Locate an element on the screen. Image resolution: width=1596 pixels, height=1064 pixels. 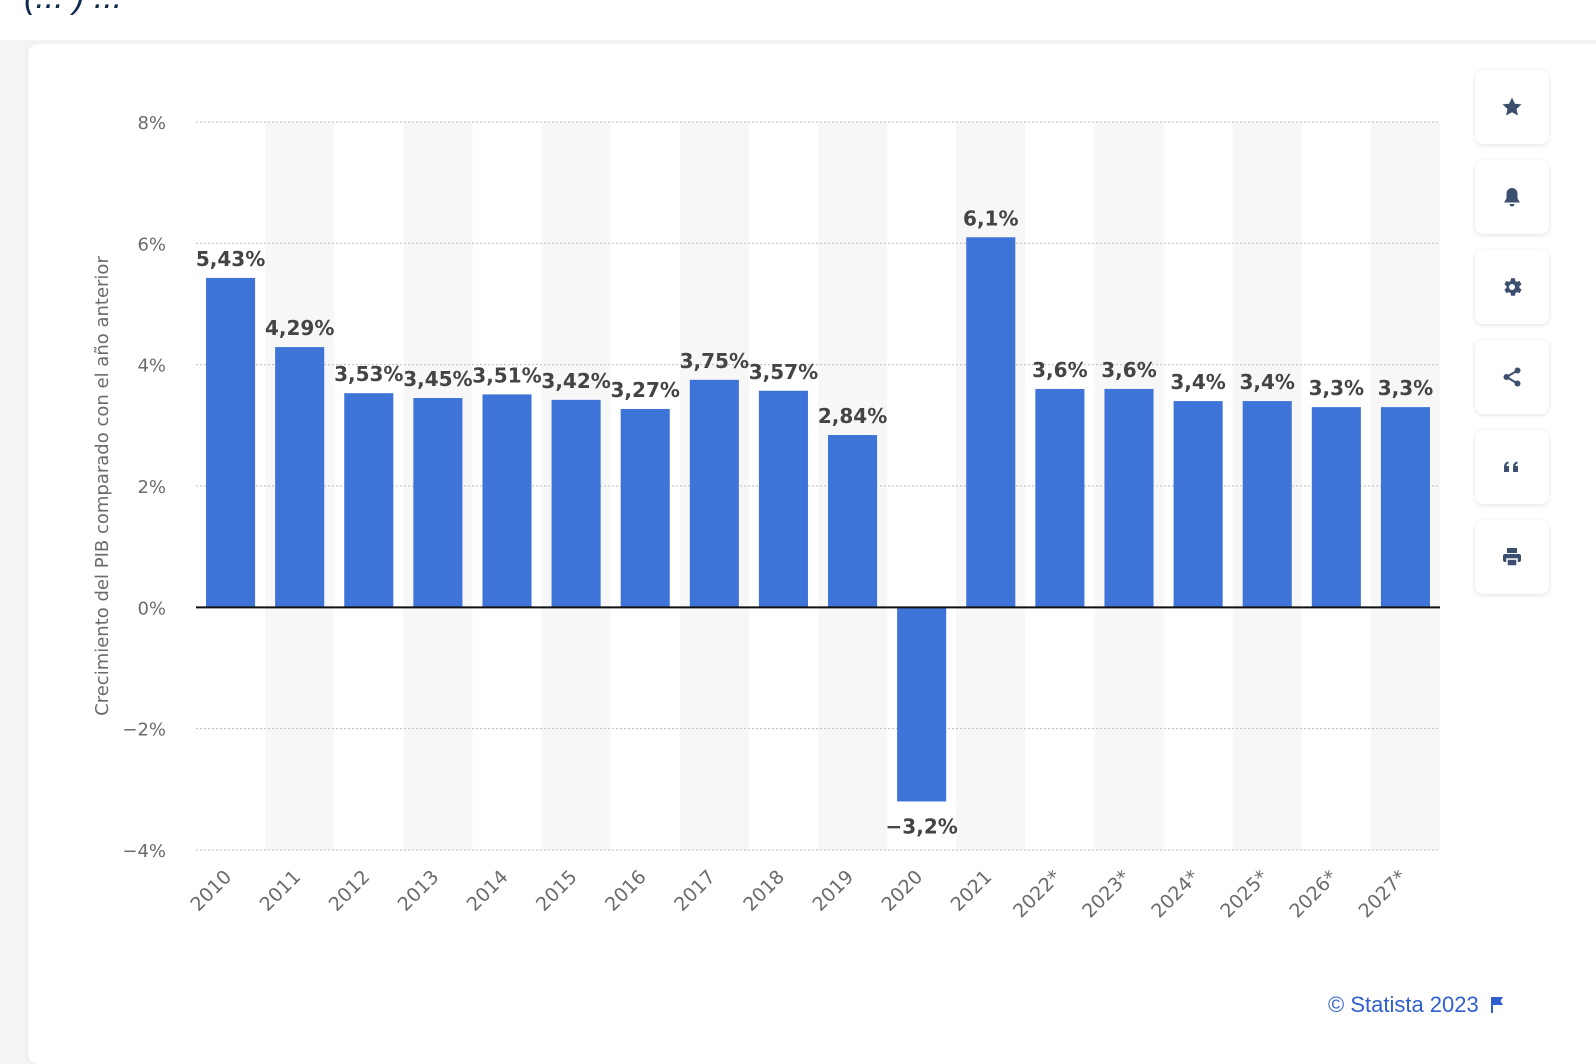
print-icon is located at coordinates (1512, 557).